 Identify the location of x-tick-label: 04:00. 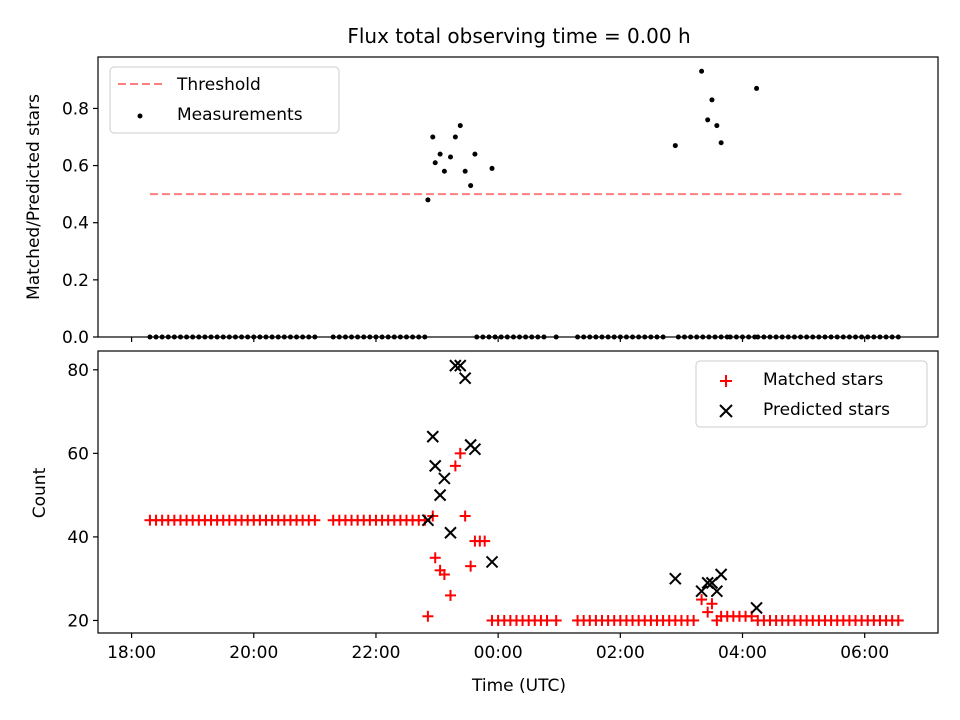
(742, 653).